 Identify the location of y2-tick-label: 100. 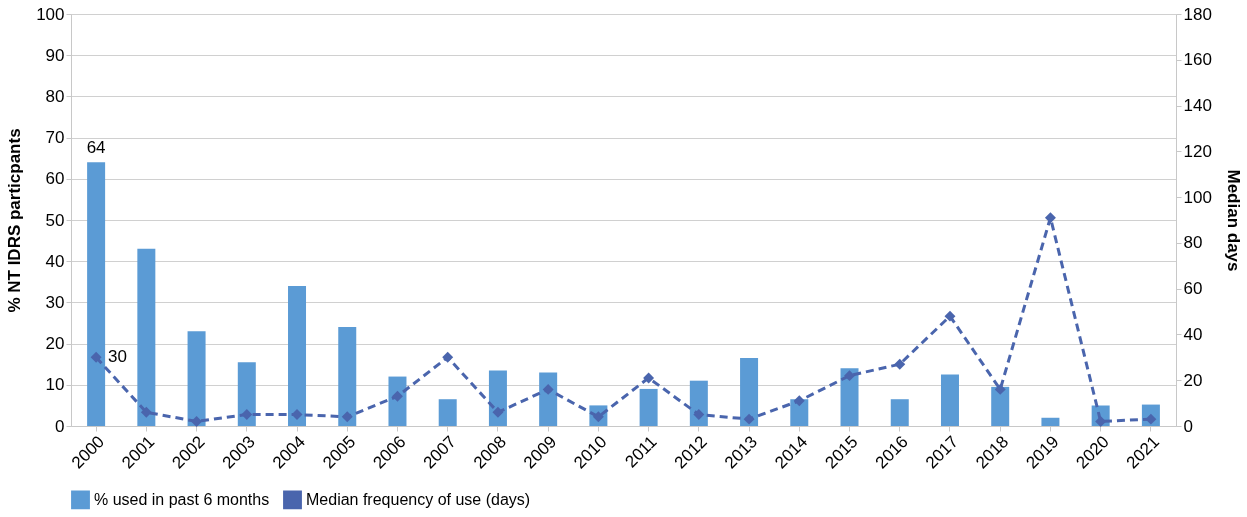
(1197, 197).